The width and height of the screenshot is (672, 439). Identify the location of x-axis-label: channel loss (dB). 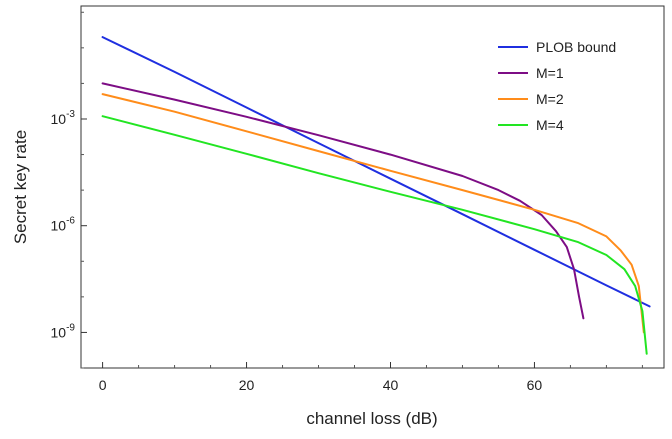
(371, 418).